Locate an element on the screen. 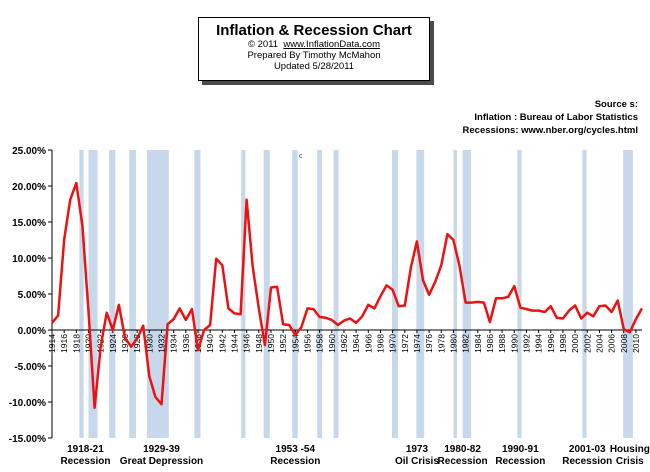 This screenshot has height=472, width=650. x-tick-label: 1946 is located at coordinates (247, 343).